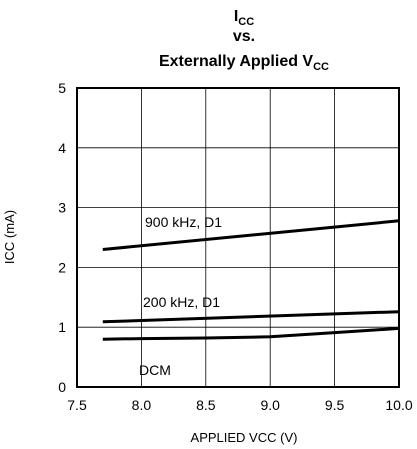 This screenshot has width=417, height=449. What do you see at coordinates (244, 63) in the screenshot?
I see `title-line-3: Externally Applied VCC` at bounding box center [244, 63].